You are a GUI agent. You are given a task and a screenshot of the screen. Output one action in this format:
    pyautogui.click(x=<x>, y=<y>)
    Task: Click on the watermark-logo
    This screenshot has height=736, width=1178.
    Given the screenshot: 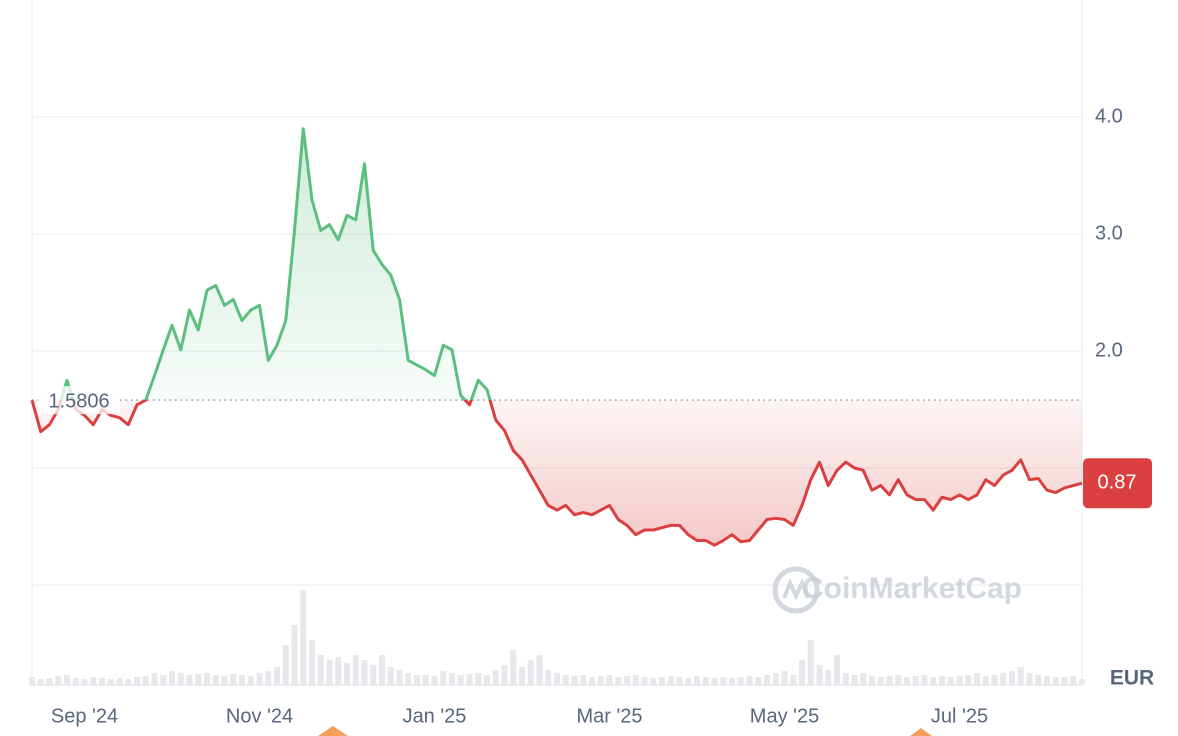 What is the action you would take?
    pyautogui.click(x=796, y=590)
    